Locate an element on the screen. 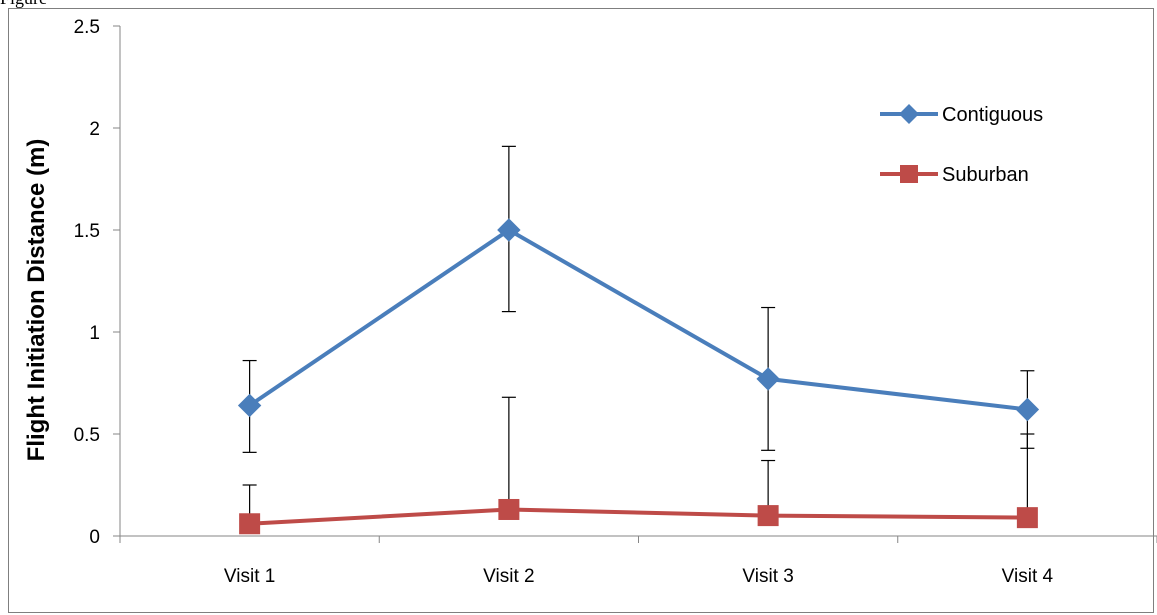 Image resolution: width=1157 pixels, height=615 pixels. y-tick-label: 2.5 is located at coordinates (87, 27).